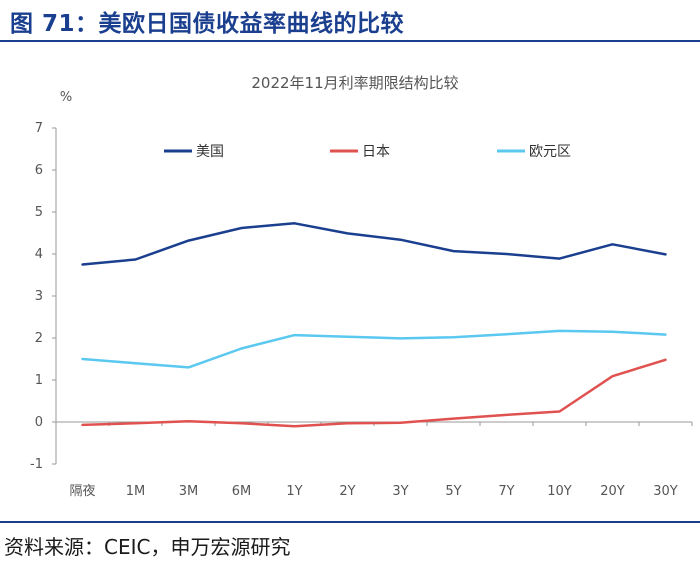 Image resolution: width=700 pixels, height=565 pixels. Describe the element at coordinates (39, 338) in the screenshot. I see `y-tick-label: 2` at that location.